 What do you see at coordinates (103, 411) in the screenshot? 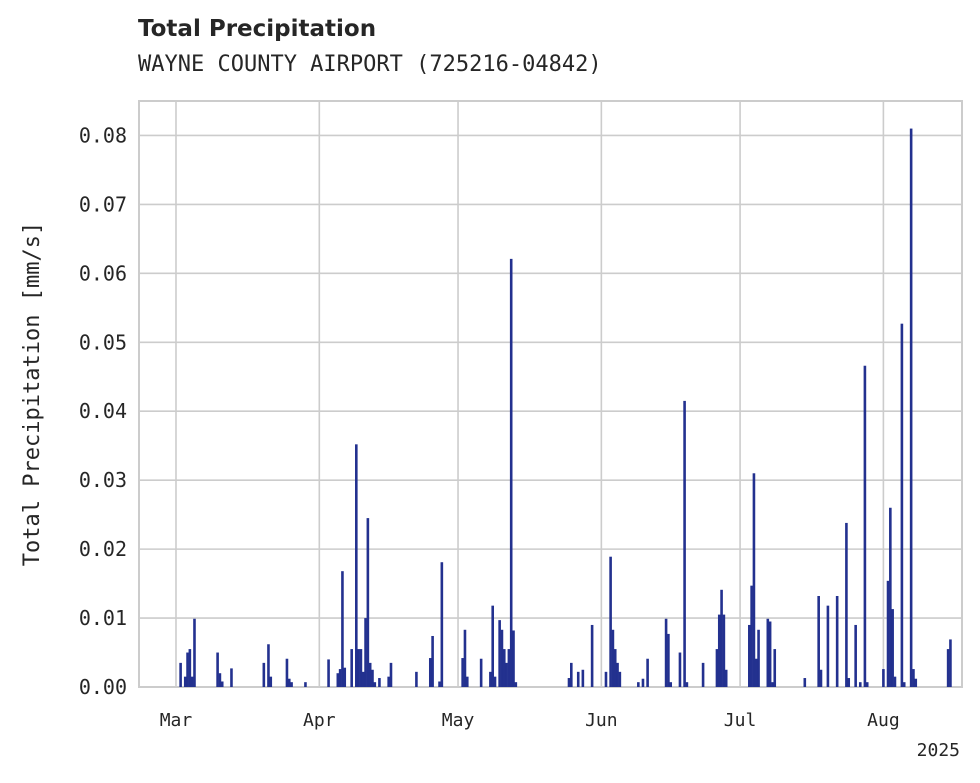
I see `y-axis-ticks: 0.00 0.01 0.02 0.03 0.04 0.05 0.06 0.07 0.08` at bounding box center [103, 411].